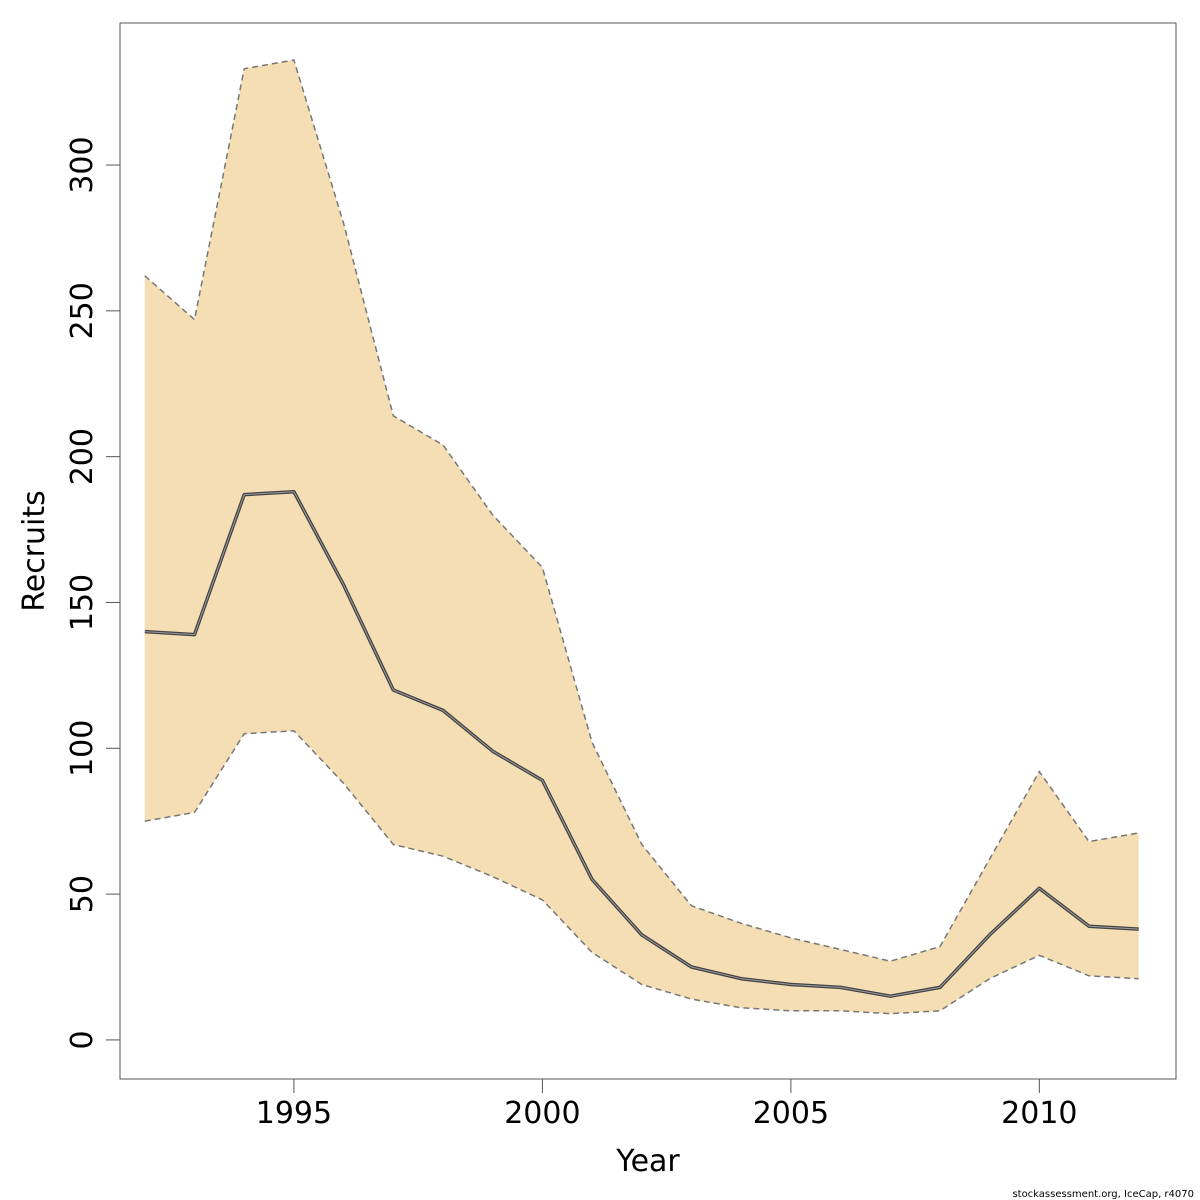  Describe the element at coordinates (82, 602) in the screenshot. I see `y-tick-label-150: 150` at that location.